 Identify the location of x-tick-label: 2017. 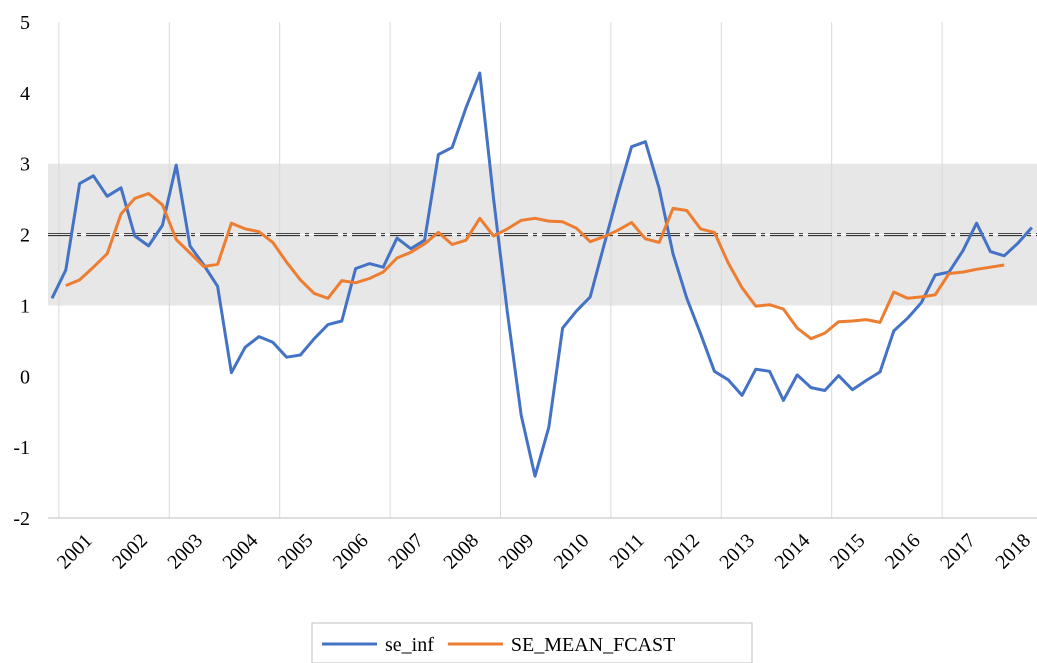
(958, 552).